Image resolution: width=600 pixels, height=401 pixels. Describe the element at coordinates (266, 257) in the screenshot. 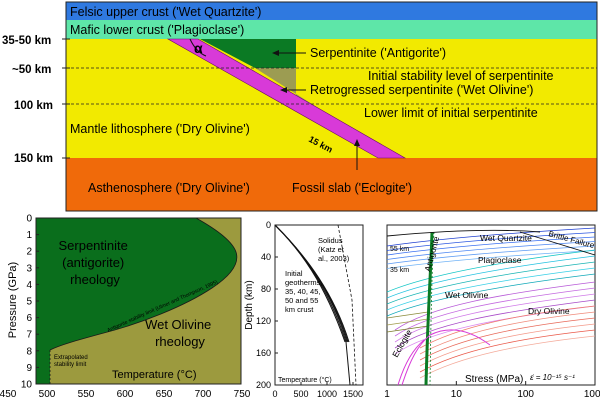

I see `geo-ytick-label: 40` at that location.